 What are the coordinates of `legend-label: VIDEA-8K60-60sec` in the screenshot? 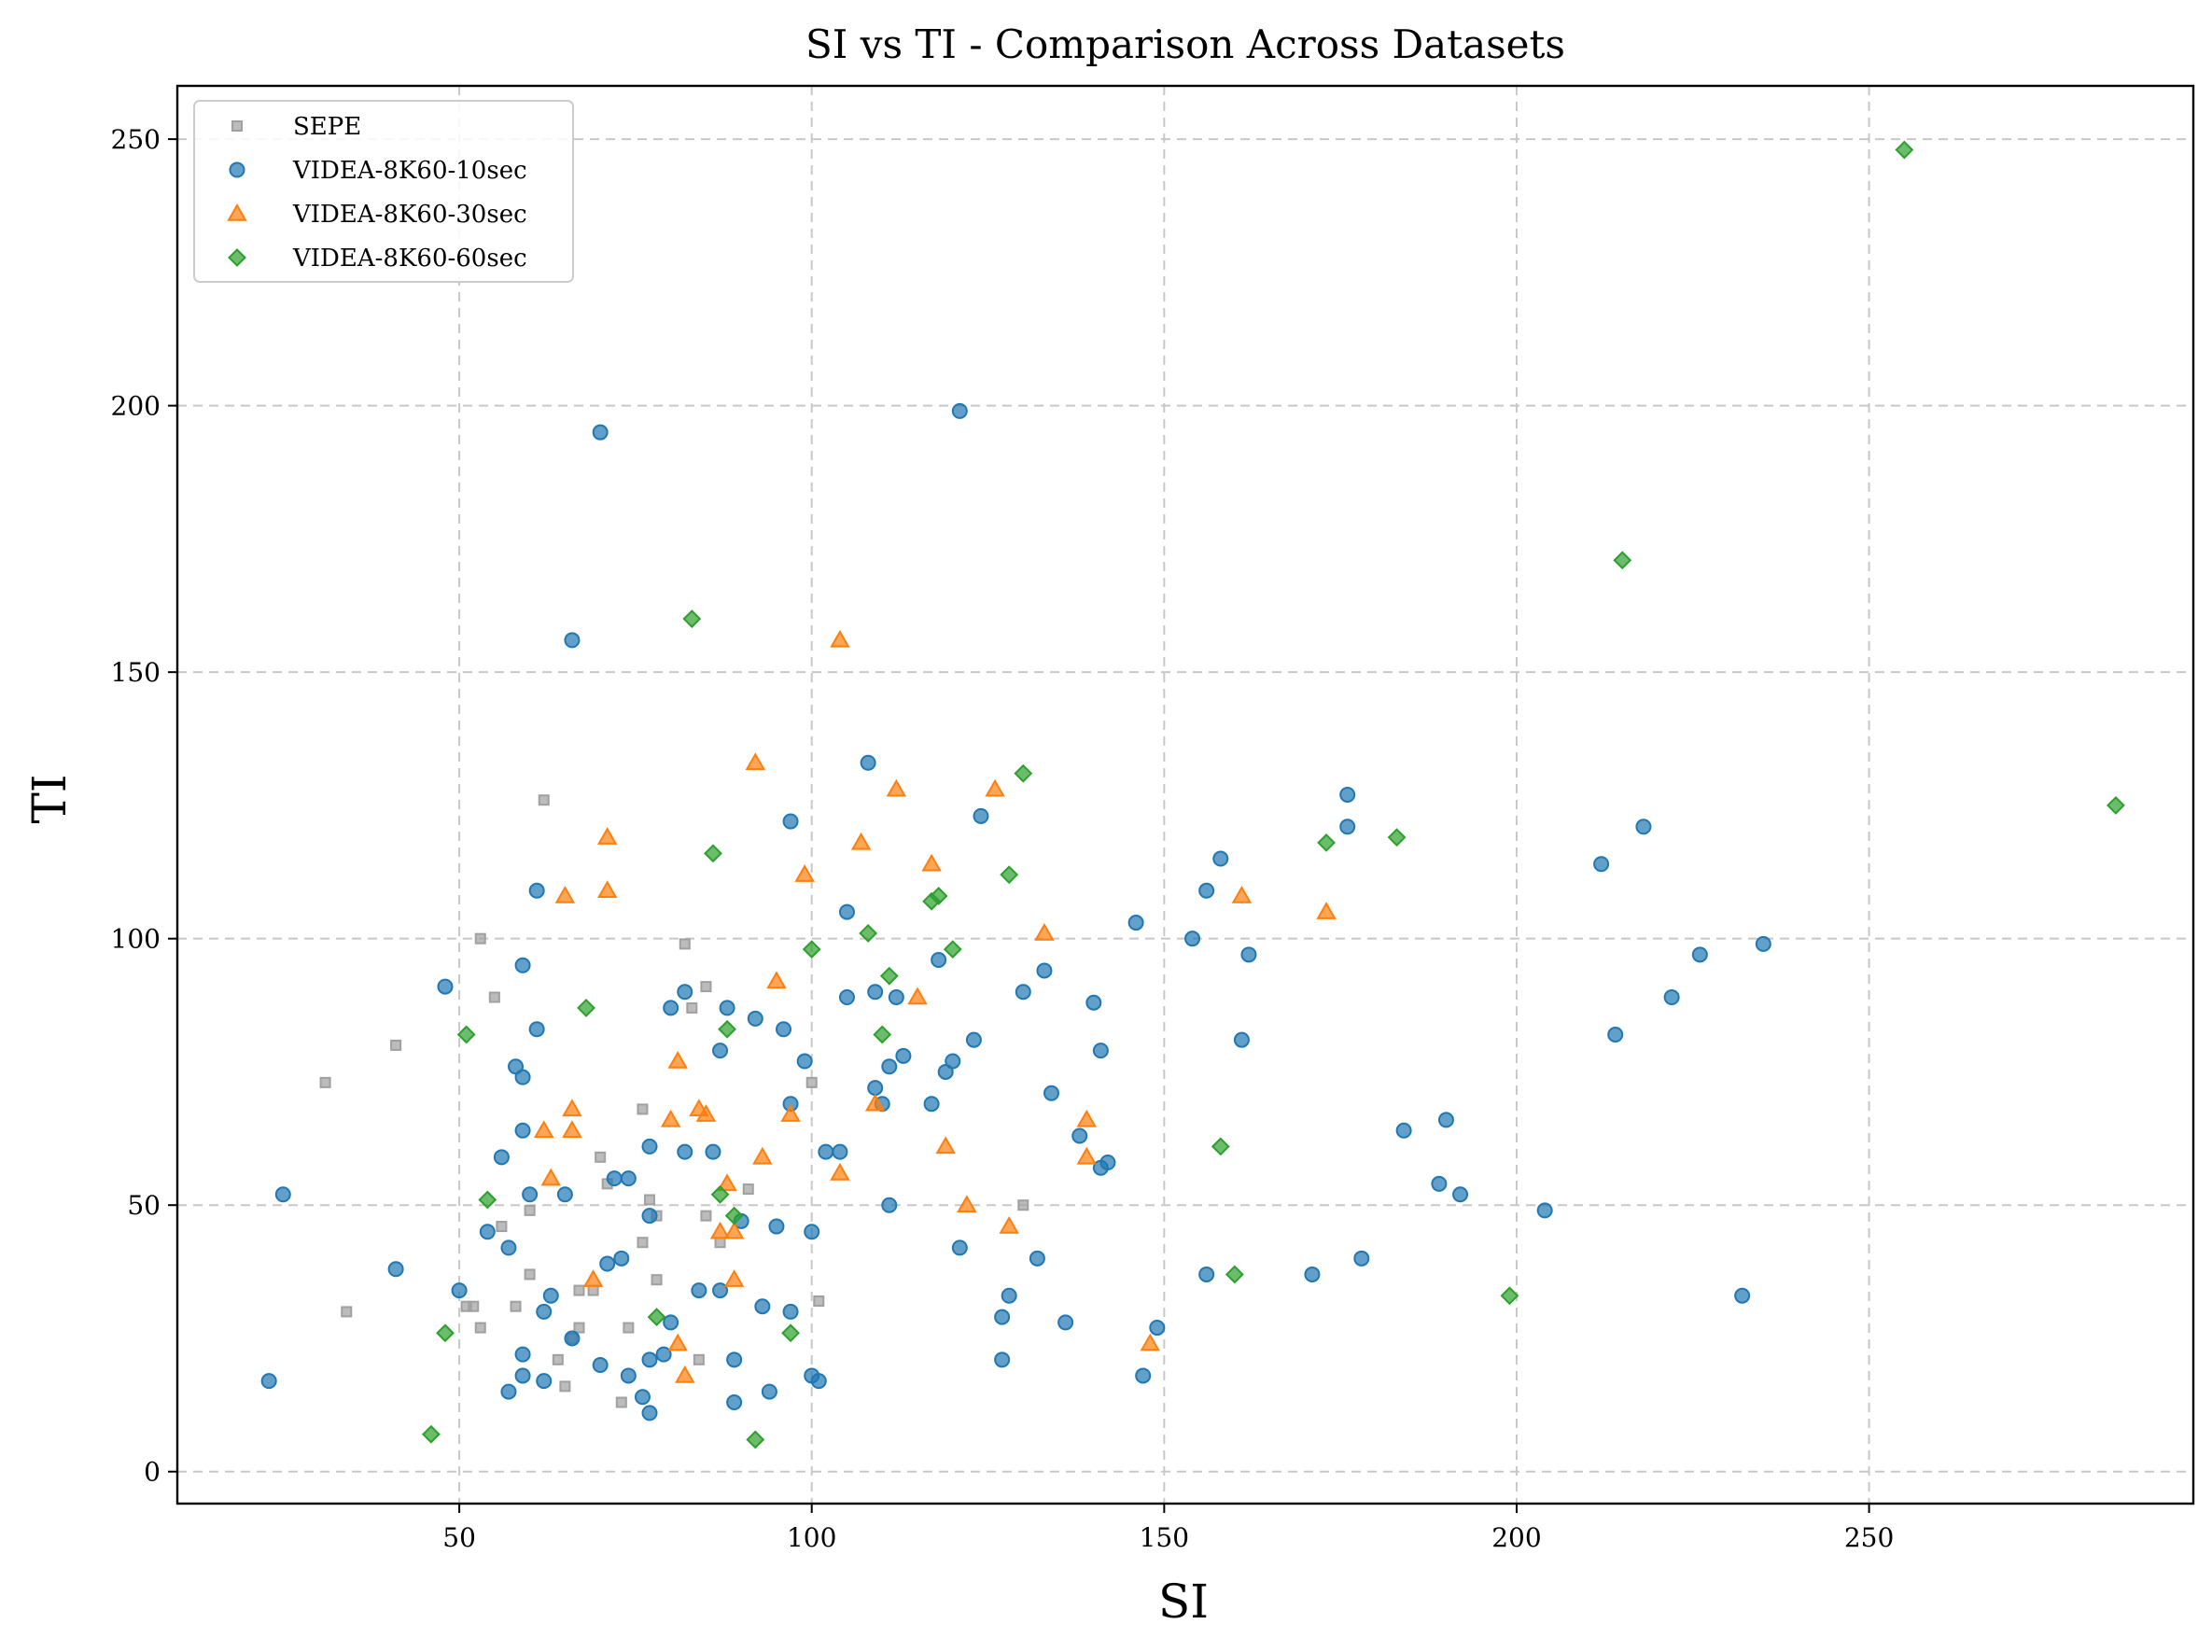 It's located at (409, 259).